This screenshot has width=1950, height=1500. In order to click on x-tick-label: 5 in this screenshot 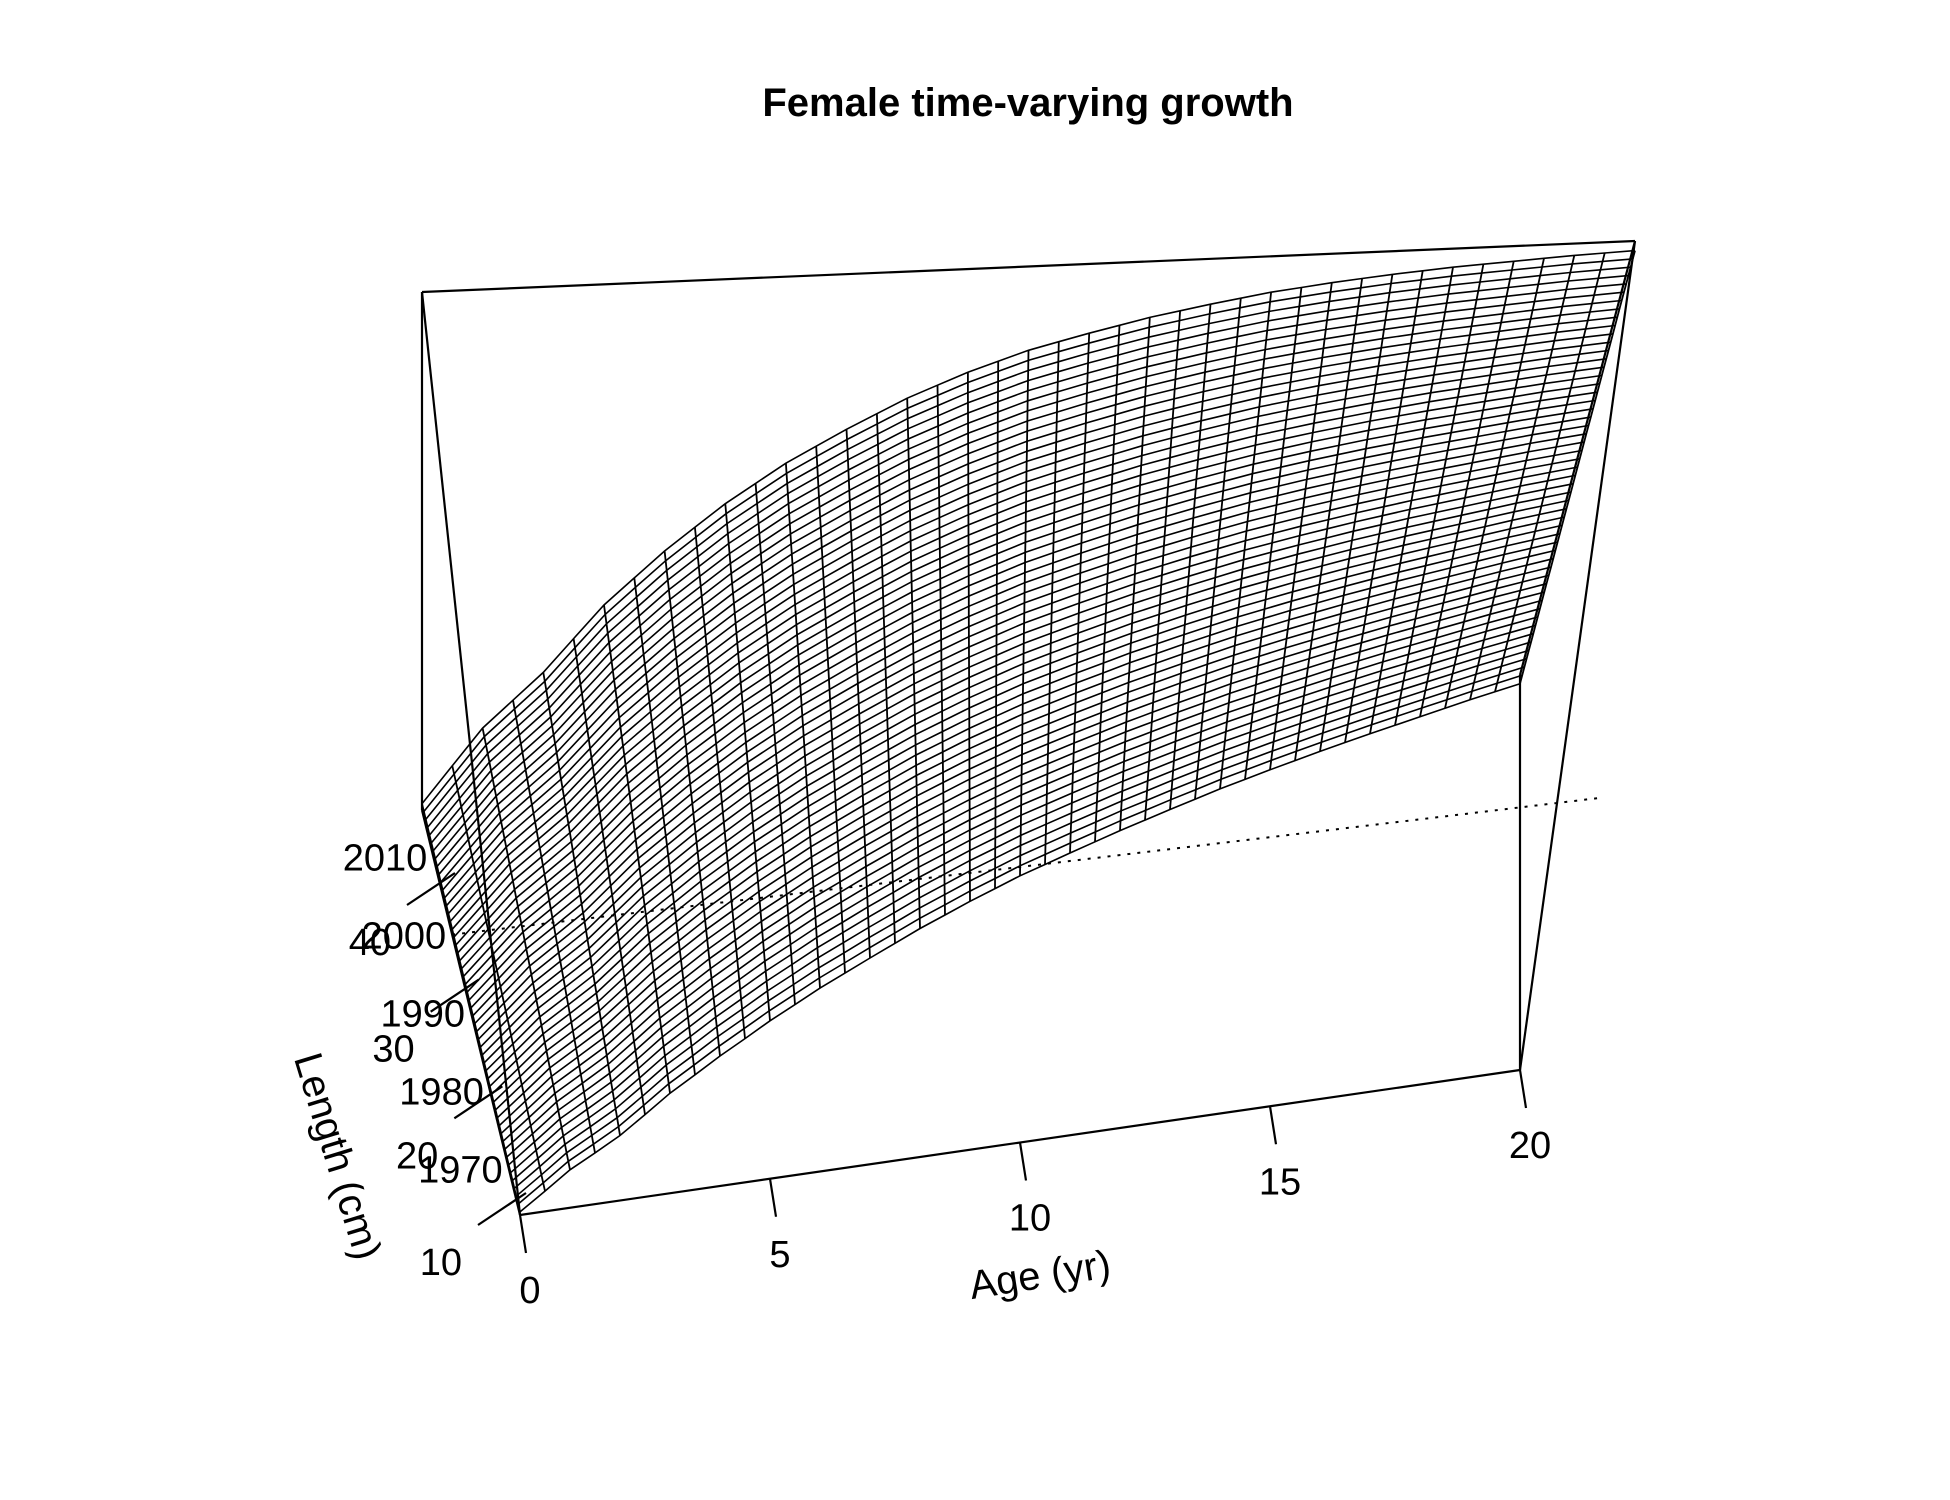, I will do `click(779, 1255)`.